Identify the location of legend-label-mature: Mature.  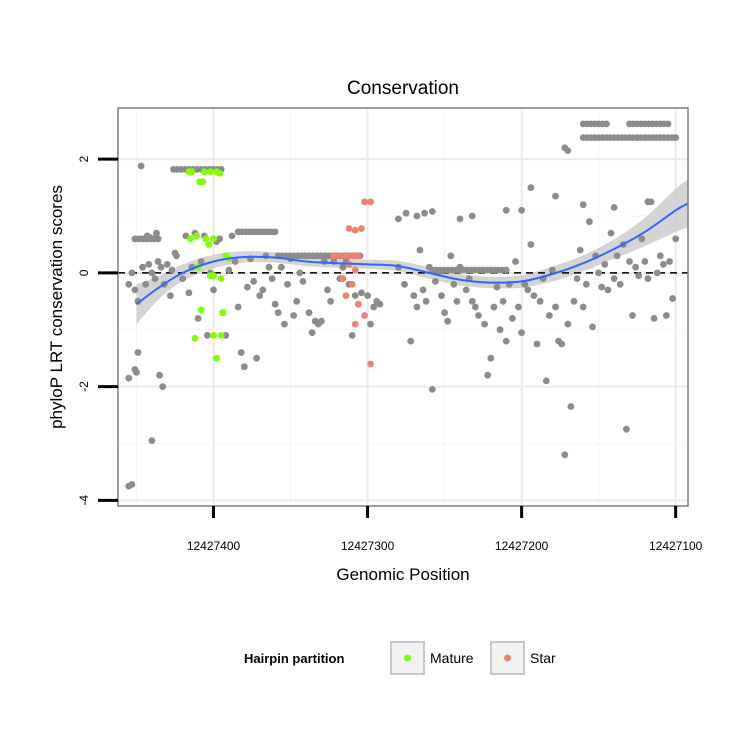
(452, 658).